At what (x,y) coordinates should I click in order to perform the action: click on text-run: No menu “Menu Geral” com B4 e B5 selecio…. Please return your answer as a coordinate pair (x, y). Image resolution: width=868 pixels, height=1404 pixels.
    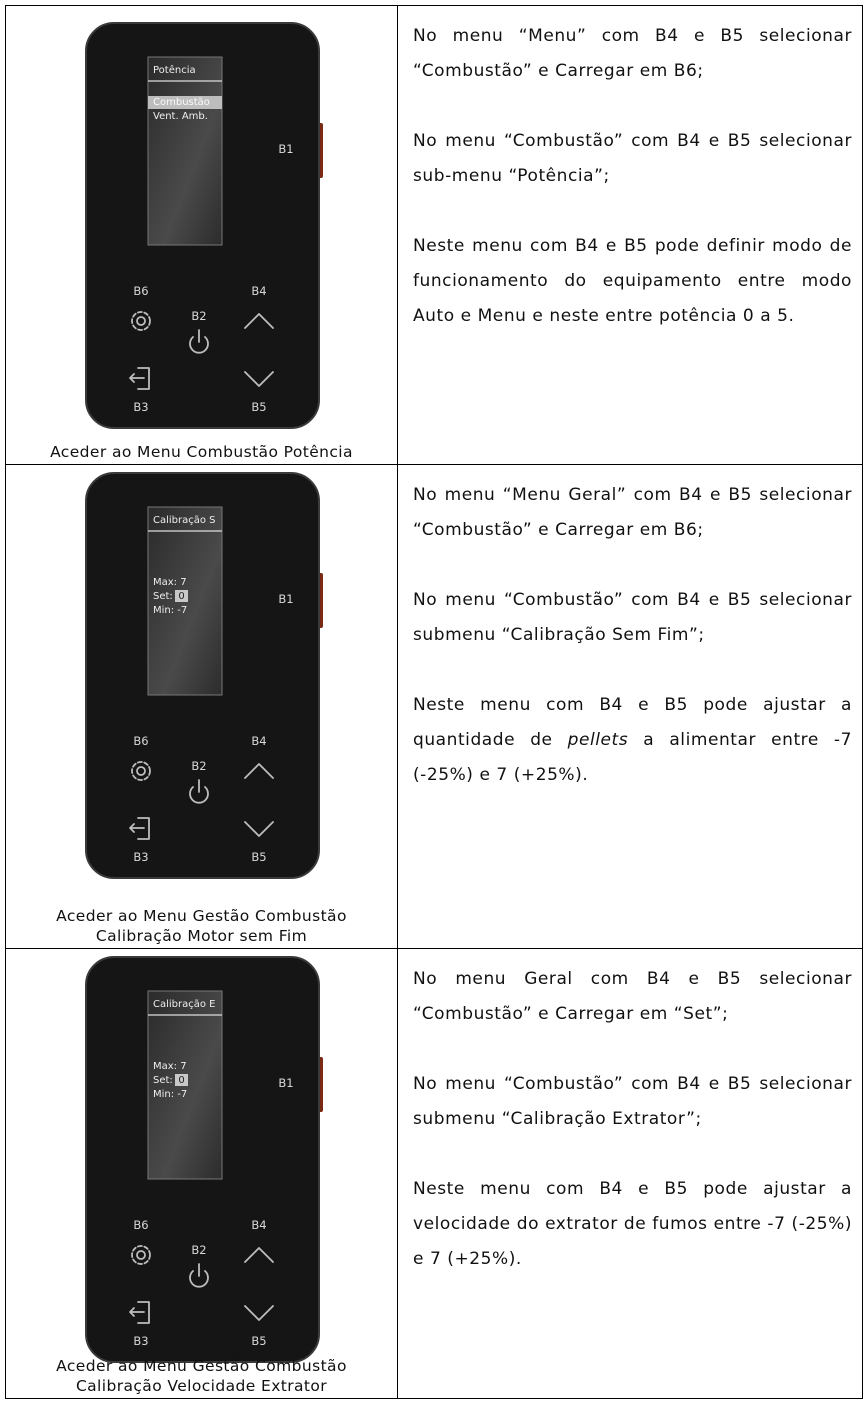
    Looking at the image, I should click on (632, 512).